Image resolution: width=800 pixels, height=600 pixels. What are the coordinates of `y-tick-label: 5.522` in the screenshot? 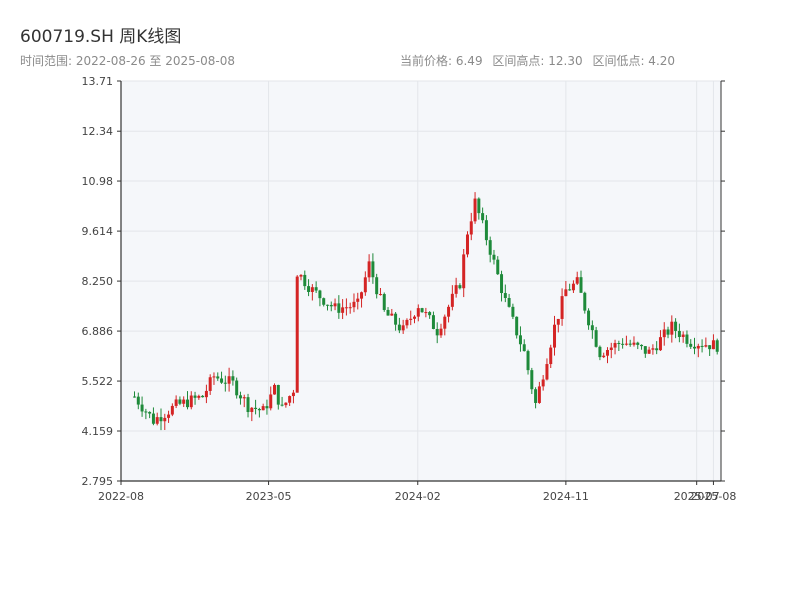 It's located at (98, 381).